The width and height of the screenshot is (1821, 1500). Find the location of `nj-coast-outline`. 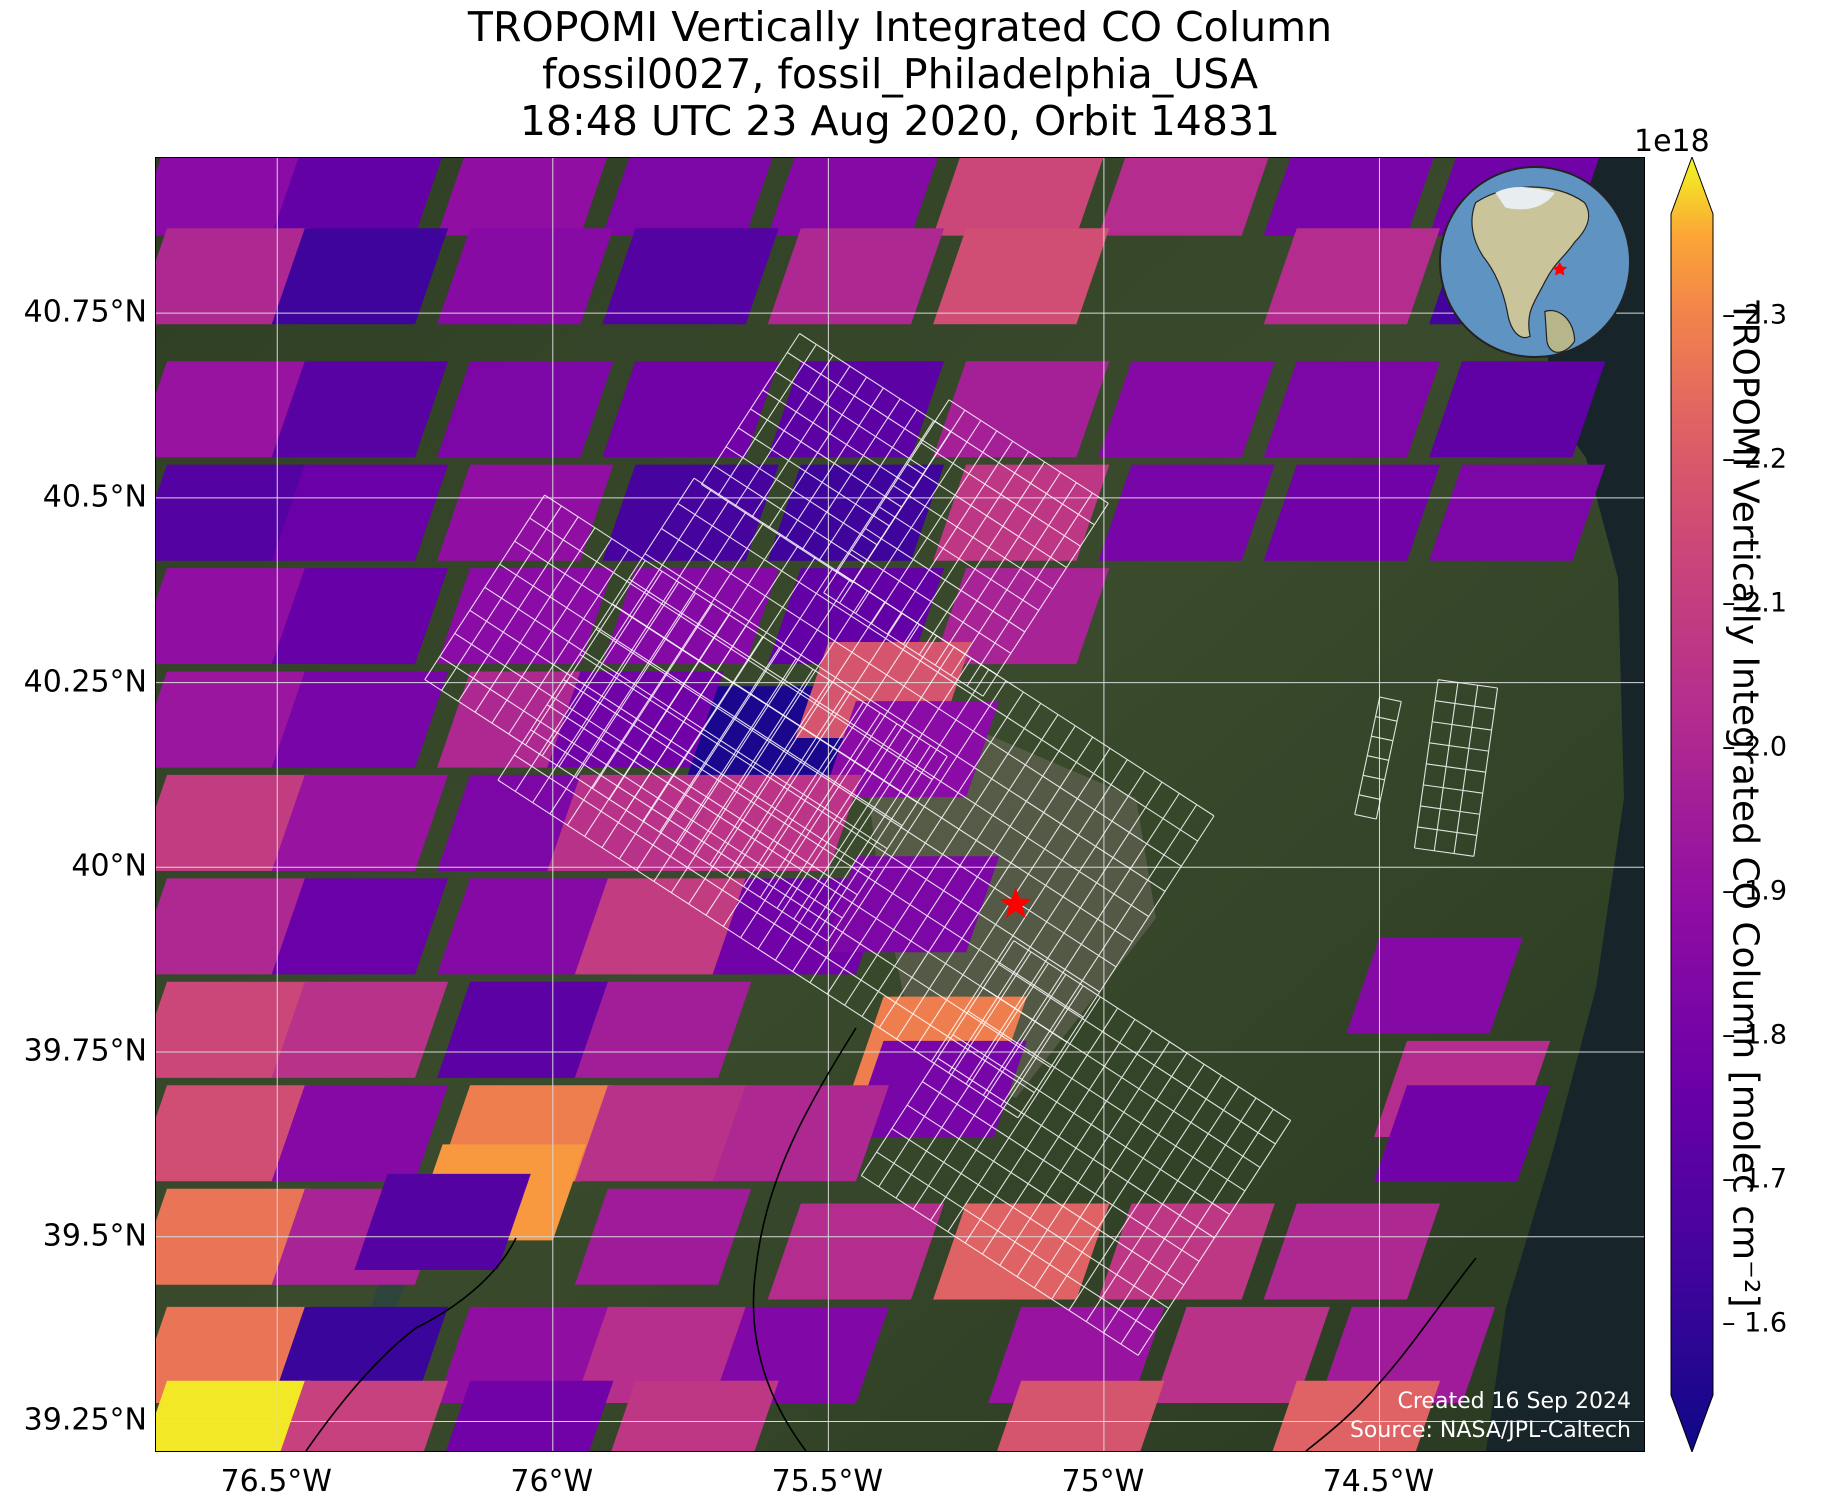

nj-coast-outline is located at coordinates (1391, 1354).